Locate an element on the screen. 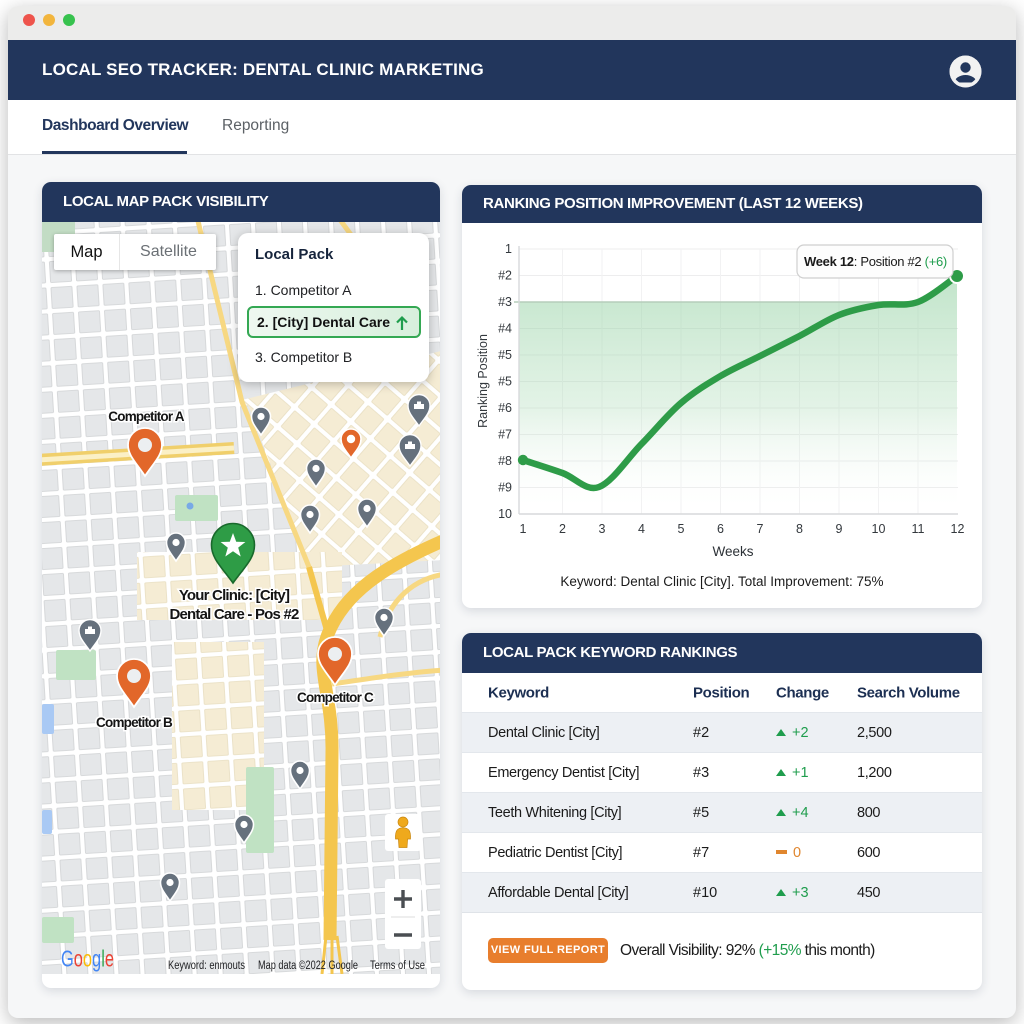 The image size is (1024, 1024). svg-text: Competitor C is located at coordinates (335, 697).